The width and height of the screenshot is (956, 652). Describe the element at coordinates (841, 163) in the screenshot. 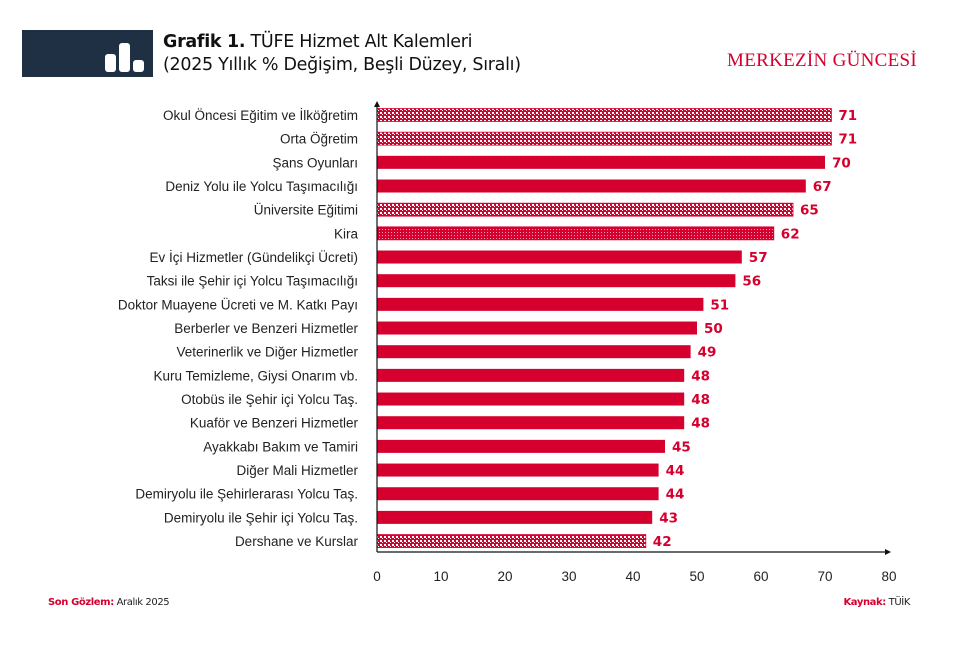

I see `data-label: 70` at that location.